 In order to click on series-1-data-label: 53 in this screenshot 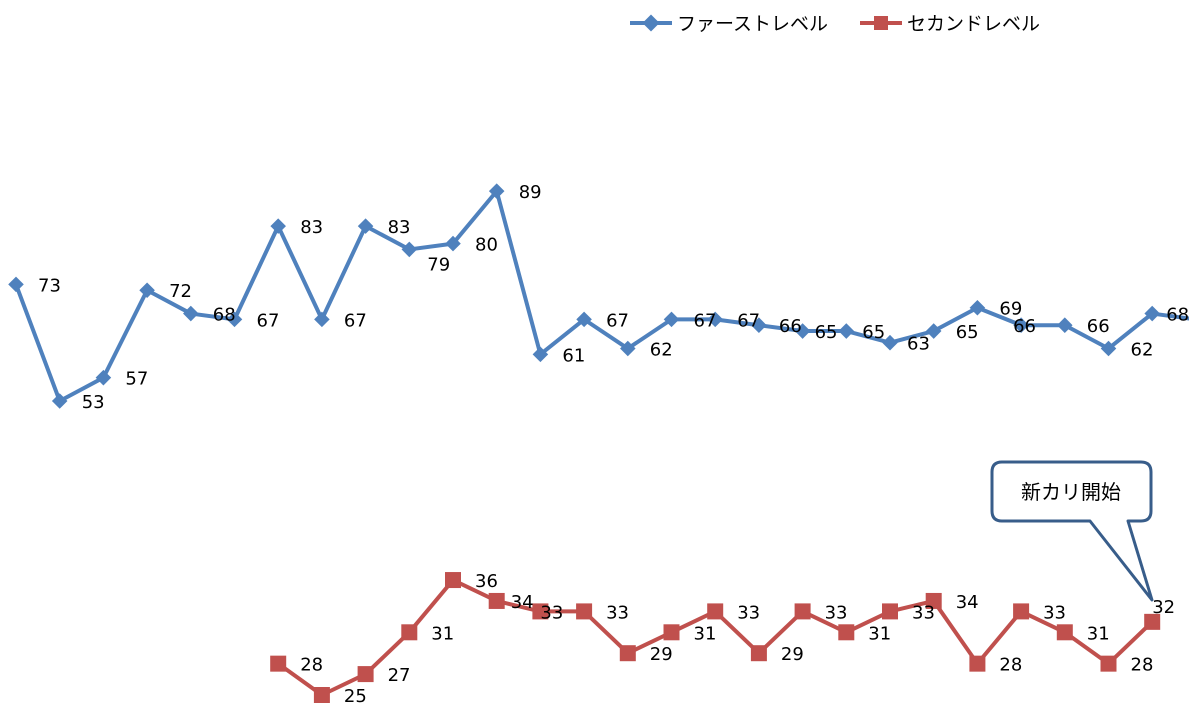, I will do `click(93, 402)`.